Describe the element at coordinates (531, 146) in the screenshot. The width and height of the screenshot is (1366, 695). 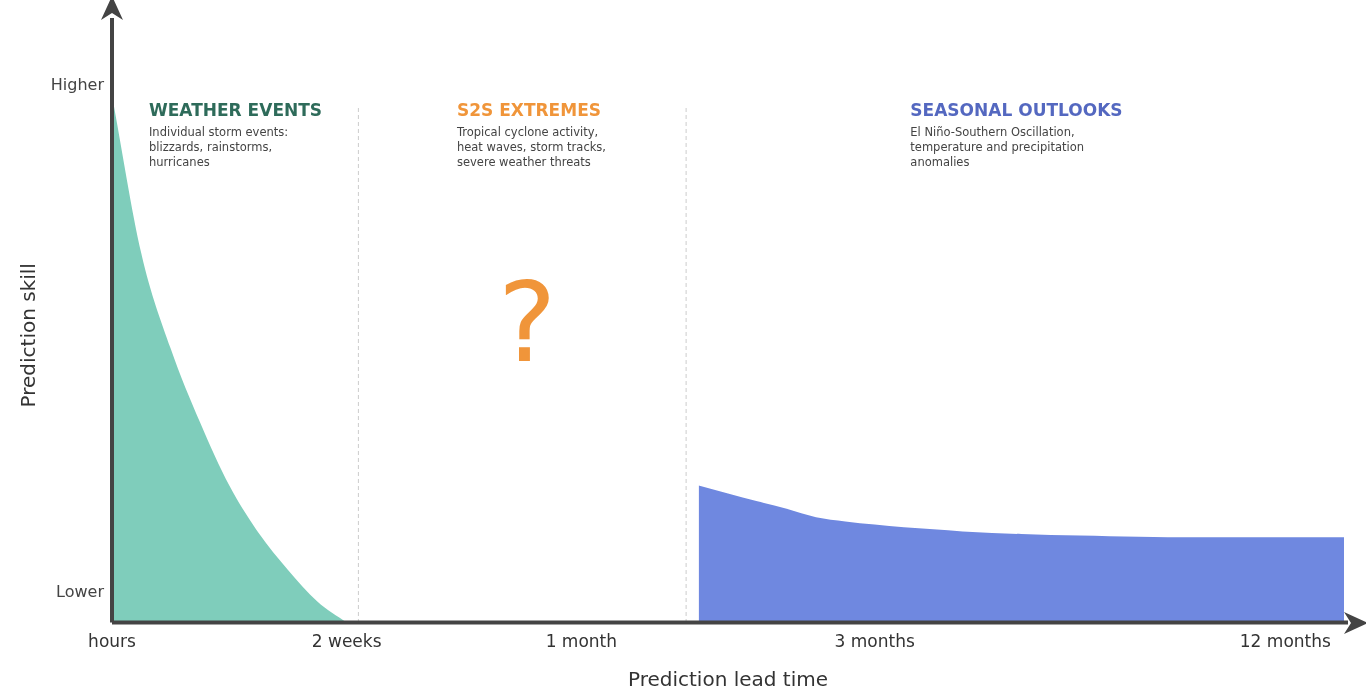
I see `annotation: Tropical cyclone activity, heat waves, storm tracks, severe weather threats` at that location.